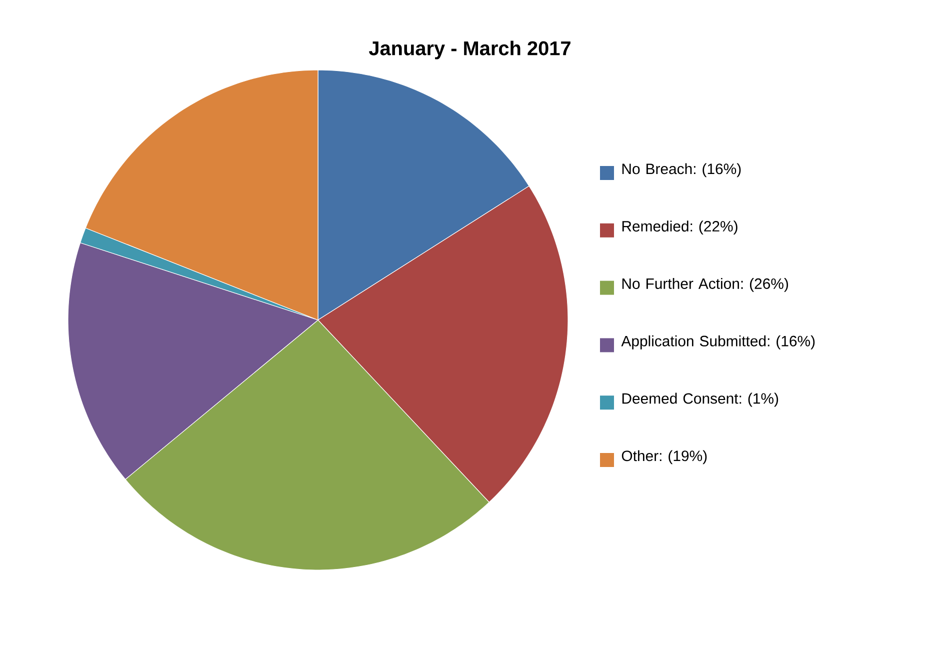  I want to click on chart-title: January - March 2017, so click(469, 50).